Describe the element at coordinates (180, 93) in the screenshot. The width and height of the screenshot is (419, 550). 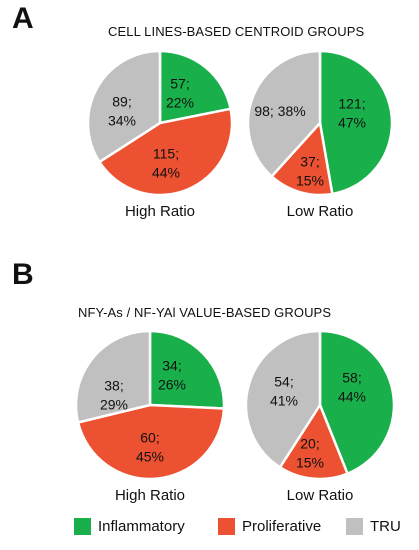
I see `pie-1-label-inflammatory: 57; 22%` at that location.